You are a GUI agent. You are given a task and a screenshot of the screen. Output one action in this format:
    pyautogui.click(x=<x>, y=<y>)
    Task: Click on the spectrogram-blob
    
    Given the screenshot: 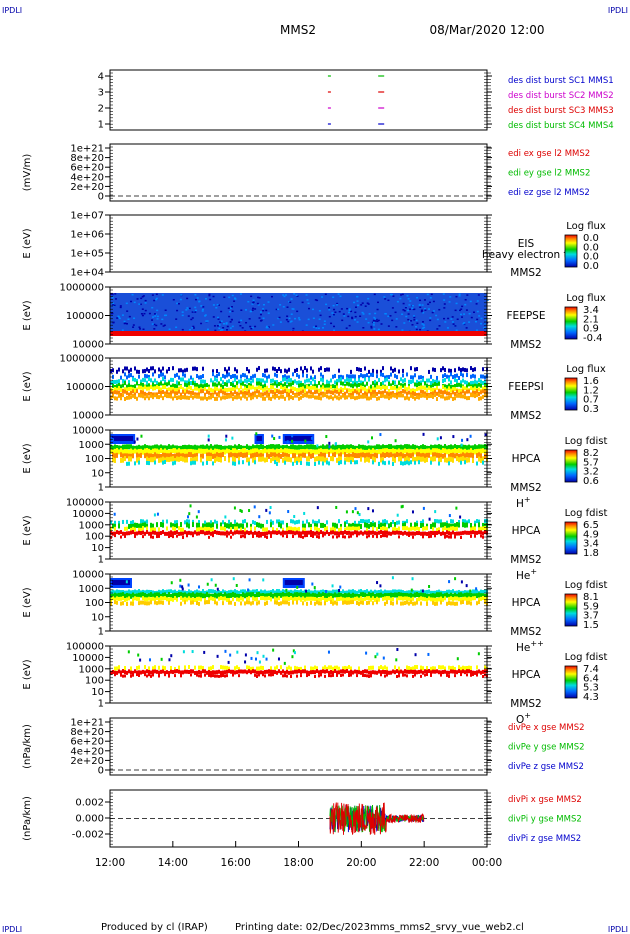 What is the action you would take?
    pyautogui.click(x=121, y=582)
    